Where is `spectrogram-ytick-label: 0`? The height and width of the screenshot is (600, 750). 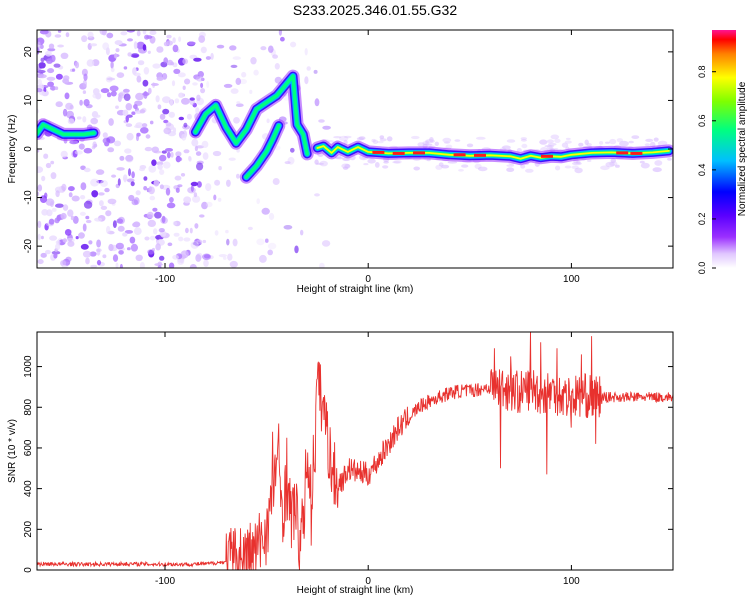 spectrogram-ytick-label: 0 is located at coordinates (28, 149).